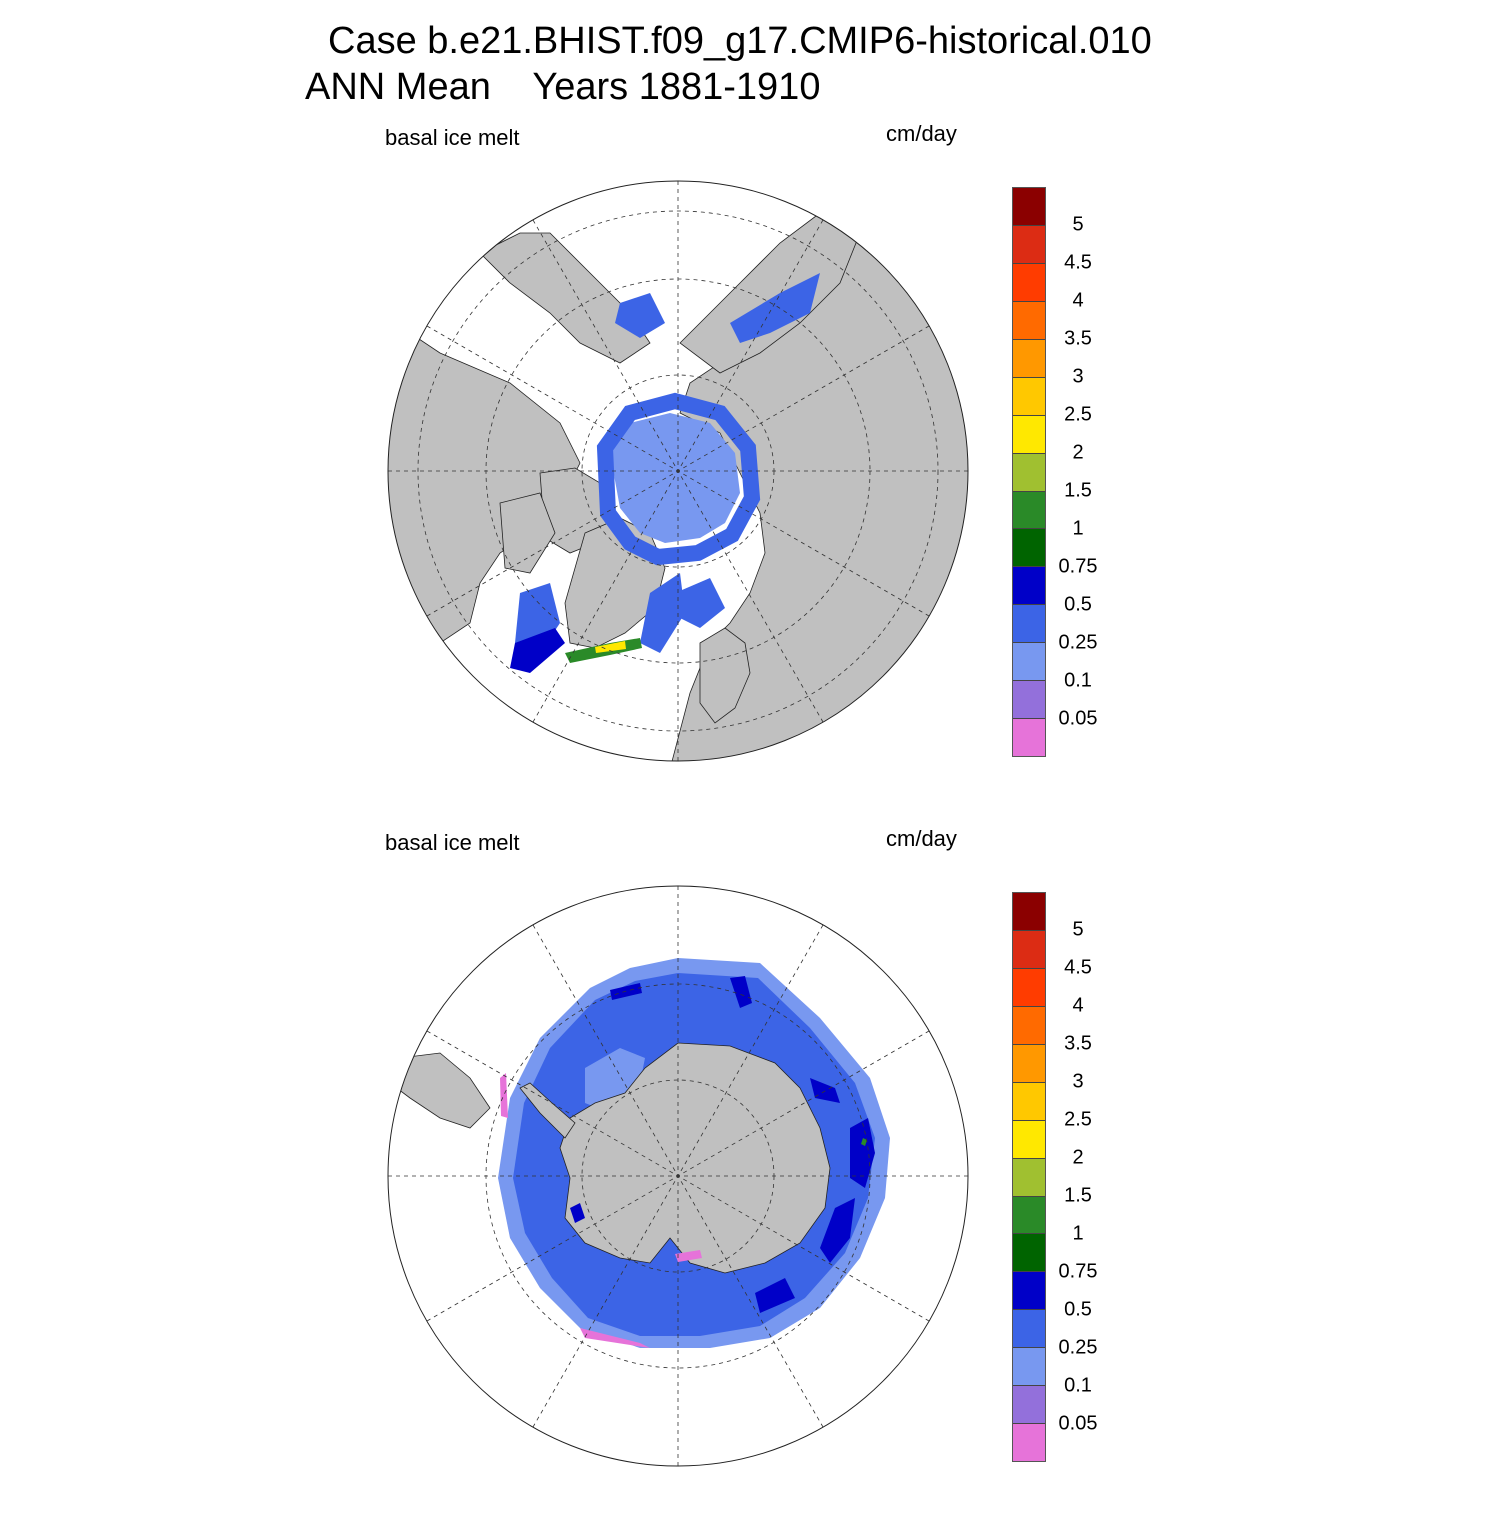 The image size is (1500, 1525). Describe the element at coordinates (695, 1158) in the screenshot. I see `land-antarctica` at that location.